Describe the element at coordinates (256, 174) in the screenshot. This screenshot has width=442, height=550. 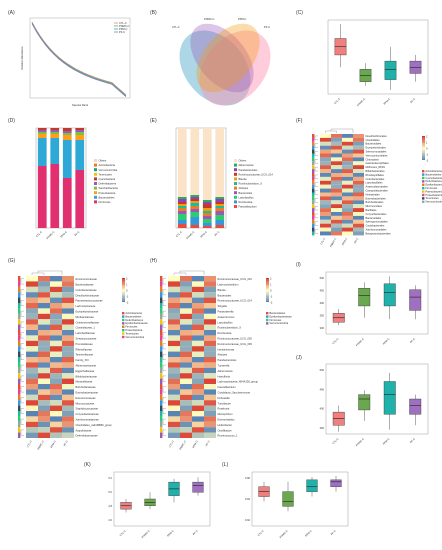
I see `legend-entry: Ruminococcaceae_UCG_014` at that location.